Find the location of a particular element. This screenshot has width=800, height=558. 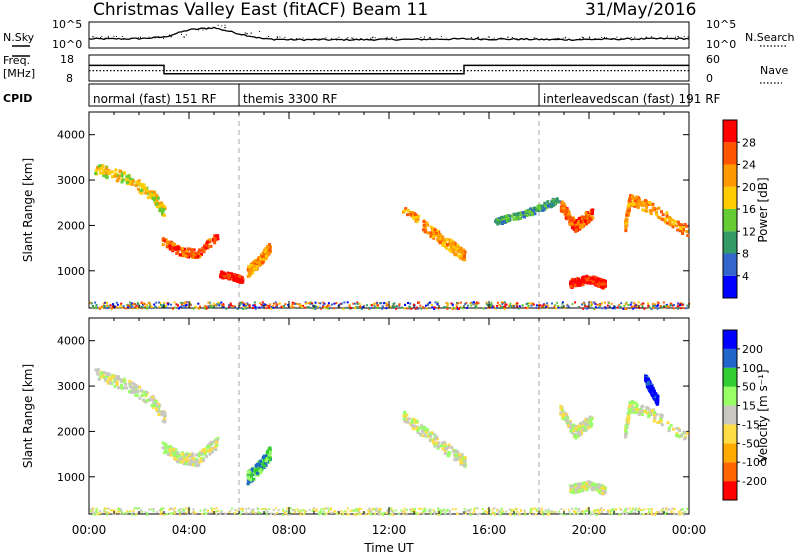

colorbar-tick-label: -100 is located at coordinates (754, 462).